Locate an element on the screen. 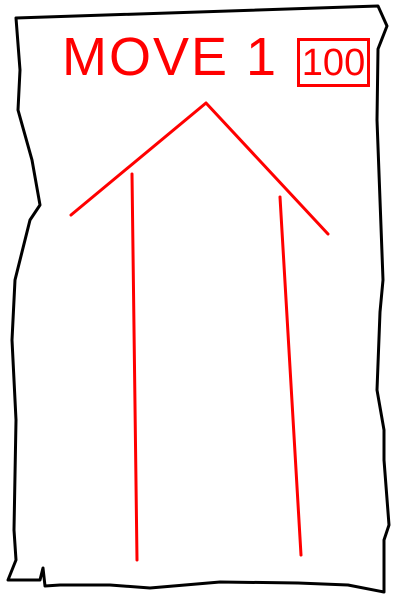  card-title: MOVE 1 is located at coordinates (170, 57).